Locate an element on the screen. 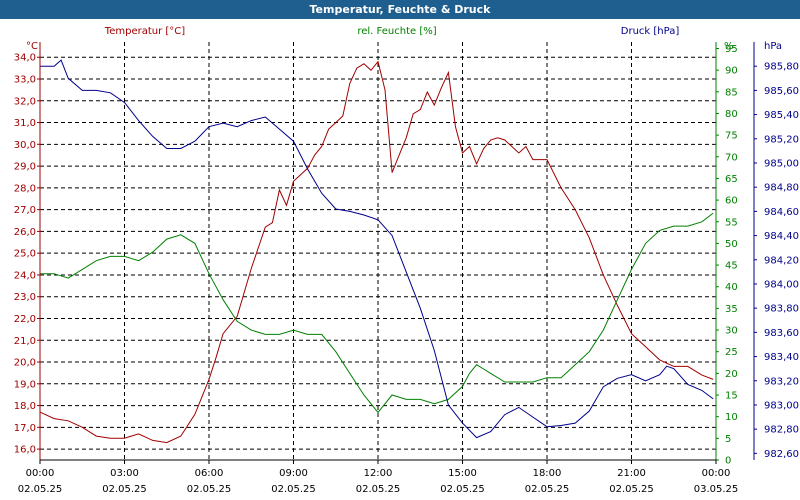 This screenshot has height=500, width=800. humidity-tick-label: 15 is located at coordinates (731, 396).